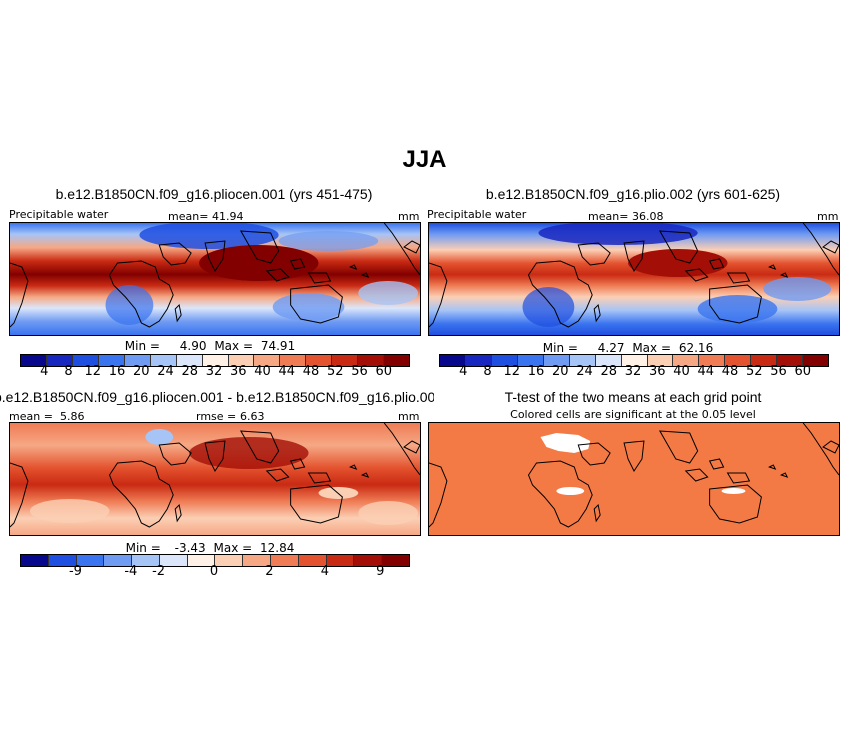 This screenshot has height=733, width=849. What do you see at coordinates (384, 371) in the screenshot?
I see `colorbar-tick-label: 60` at bounding box center [384, 371].